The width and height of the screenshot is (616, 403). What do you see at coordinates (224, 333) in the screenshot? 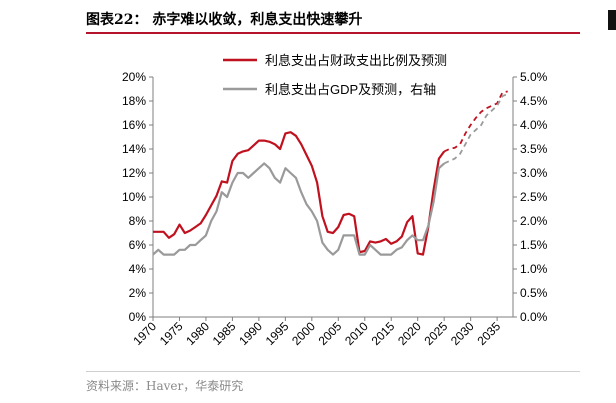
I see `x-tick-label: 1985` at bounding box center [224, 333].